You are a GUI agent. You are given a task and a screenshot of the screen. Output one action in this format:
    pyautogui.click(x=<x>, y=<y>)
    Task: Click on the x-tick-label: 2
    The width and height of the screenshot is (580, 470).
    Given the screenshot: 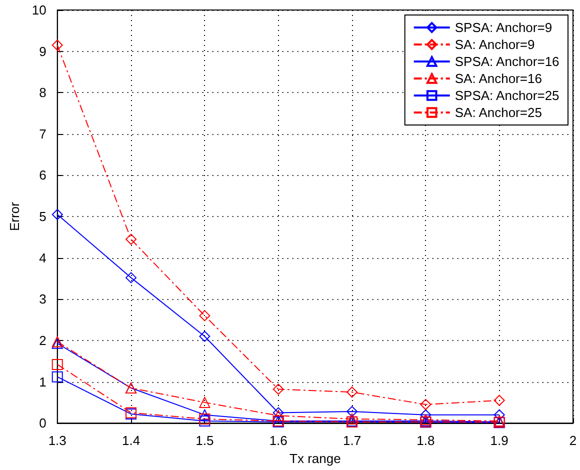 What is the action you would take?
    pyautogui.click(x=573, y=440)
    